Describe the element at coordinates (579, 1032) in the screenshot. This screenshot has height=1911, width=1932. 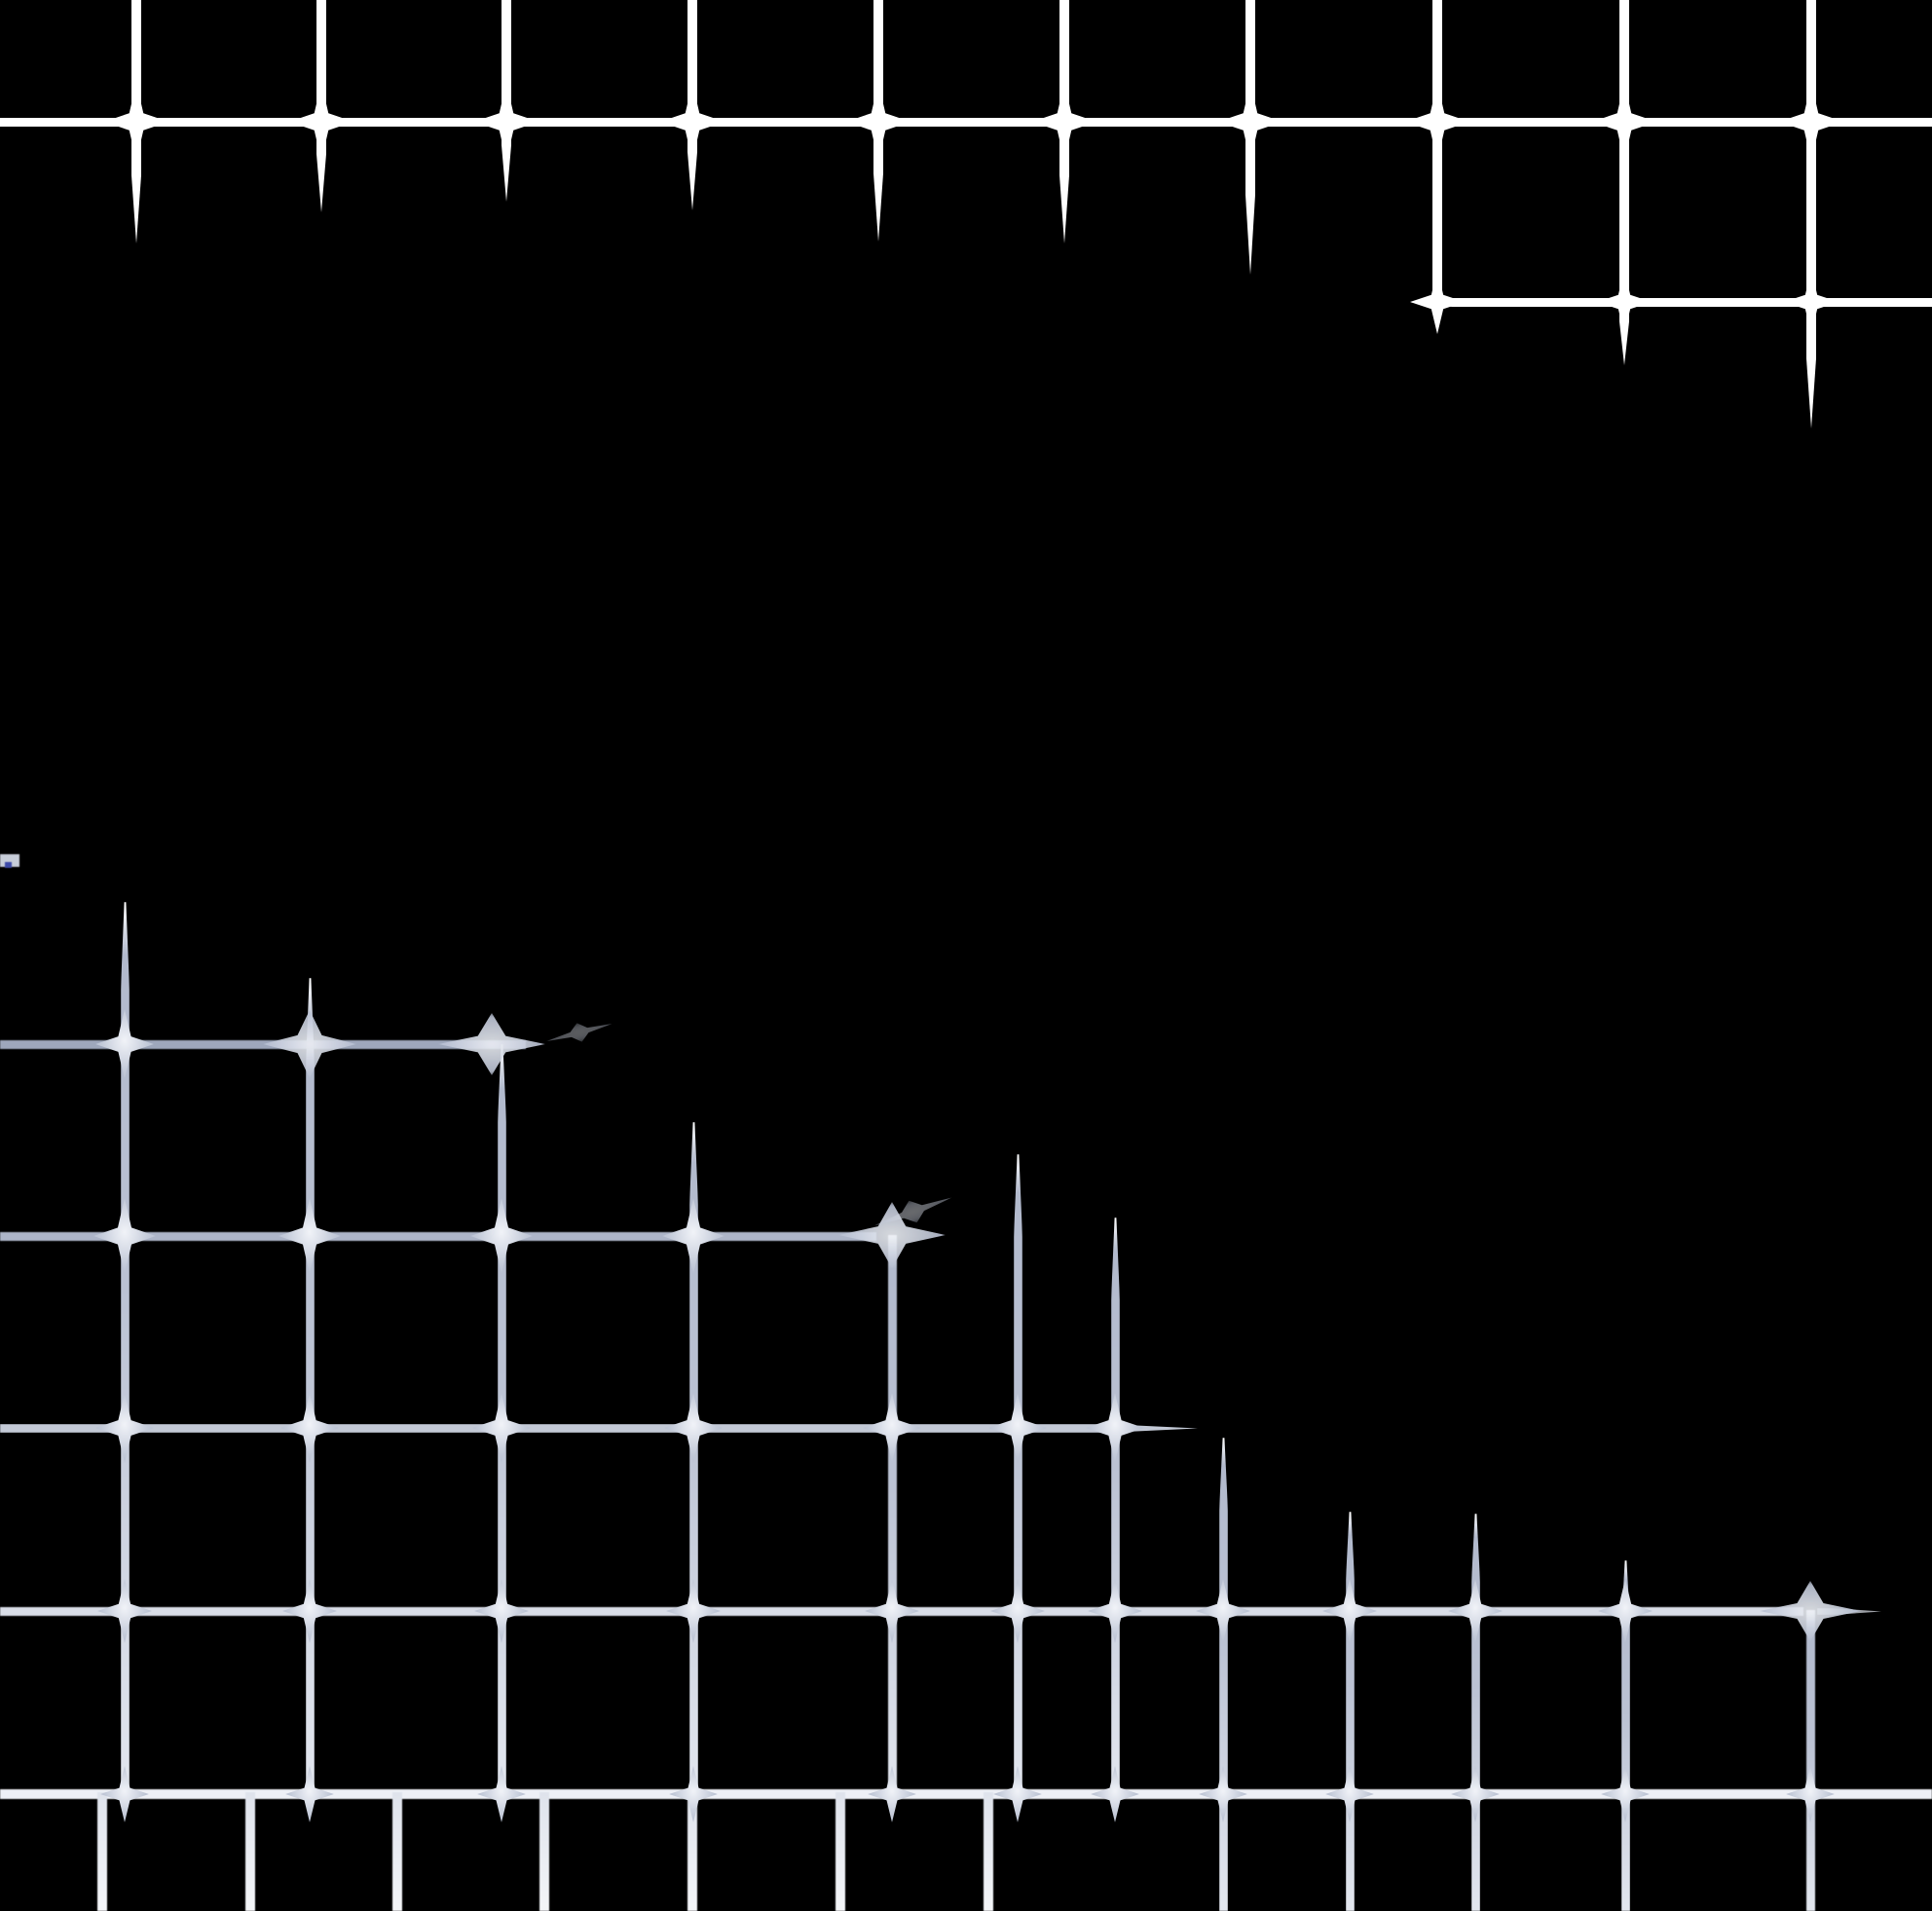
I see `glitch-speck-streak` at that location.